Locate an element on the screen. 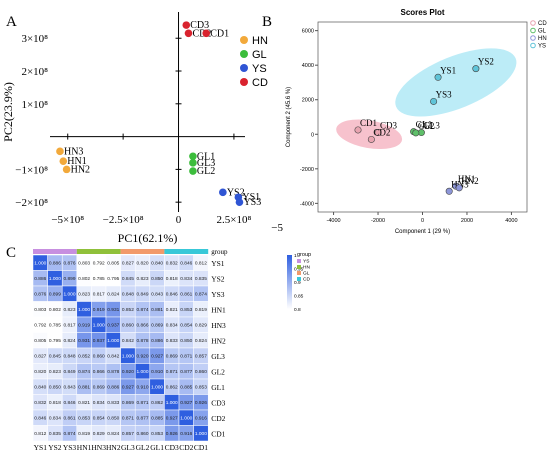 This screenshot has height=459, width=550. panel-b-letter: B is located at coordinates (267, 22).